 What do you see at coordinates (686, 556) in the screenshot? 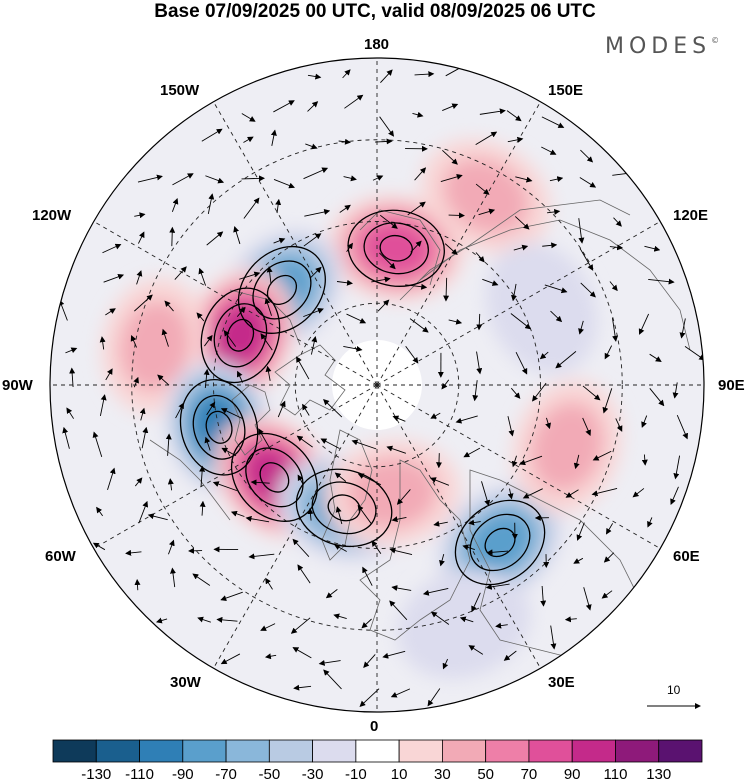
I see `lon-label-60e: 60E` at bounding box center [686, 556].